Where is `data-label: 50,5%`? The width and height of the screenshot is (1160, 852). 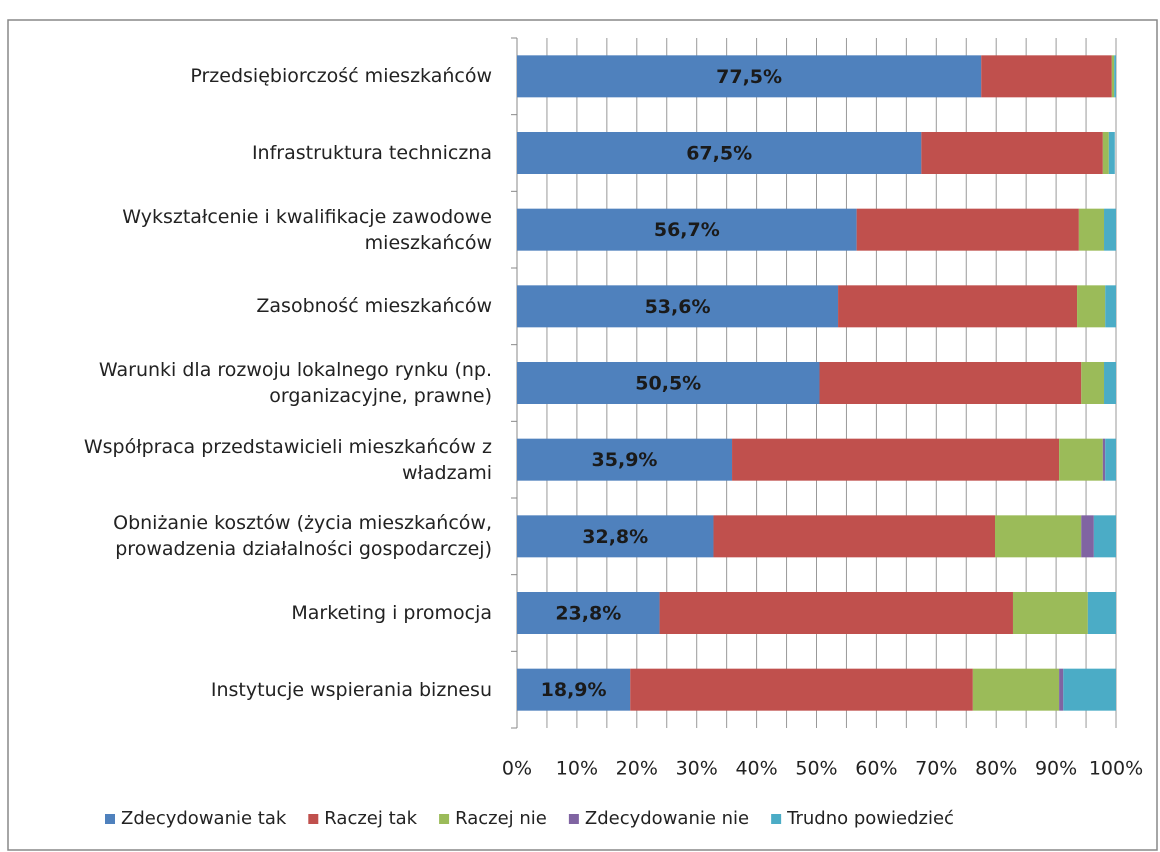
data-label: 50,5% is located at coordinates (668, 384).